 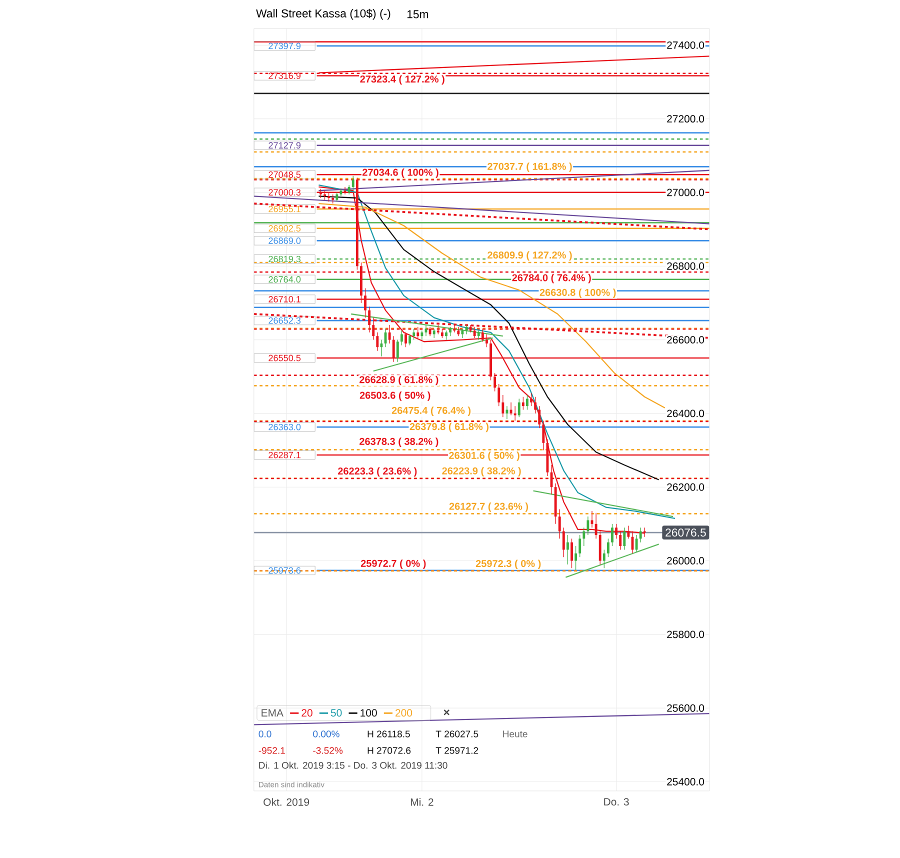 What do you see at coordinates (284, 299) in the screenshot?
I see `ref-line-label: 26710.1` at bounding box center [284, 299].